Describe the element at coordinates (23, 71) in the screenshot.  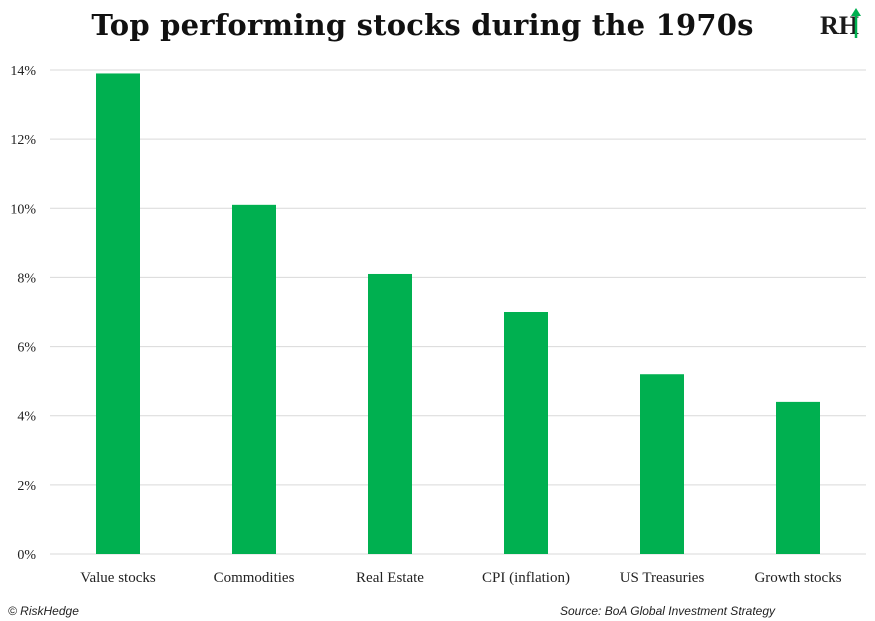
I see `y-tick-label: 14%` at that location.